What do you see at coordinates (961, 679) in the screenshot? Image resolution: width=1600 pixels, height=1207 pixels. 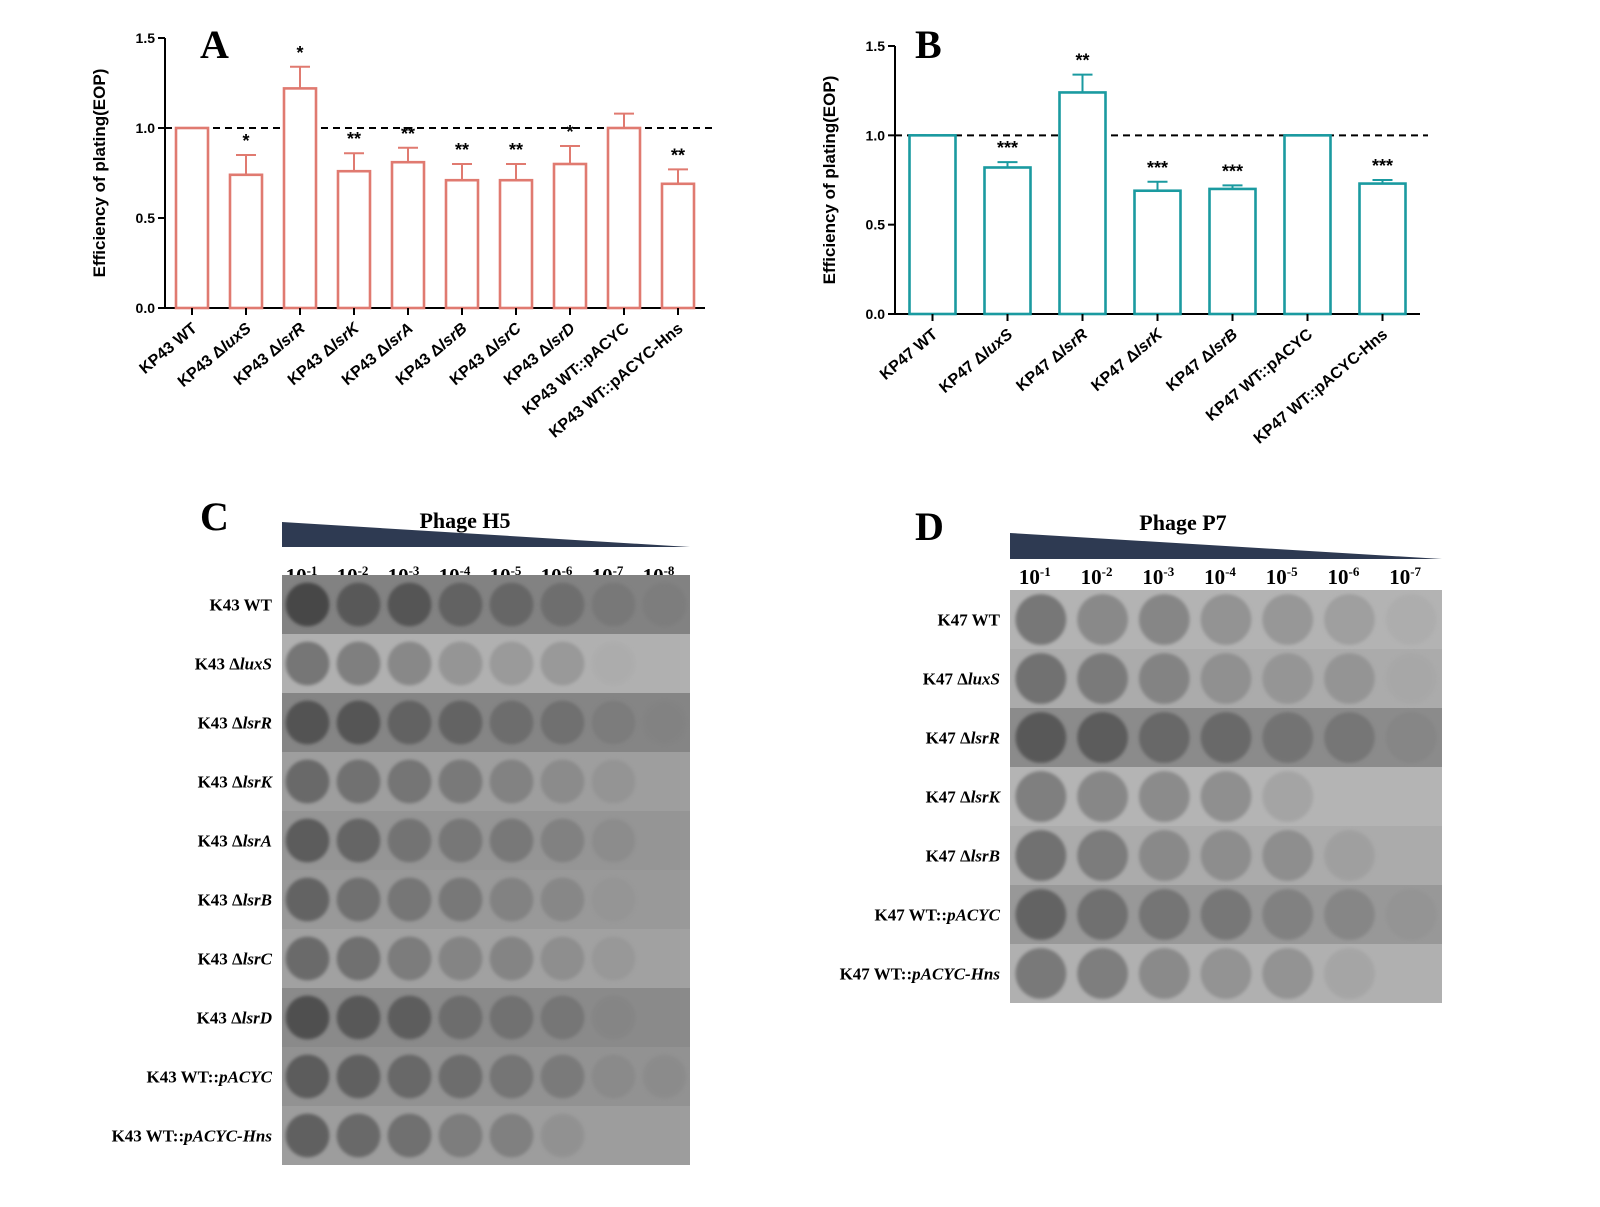 I see `row-label-k47-luxs: K47 ΔluxS` at bounding box center [961, 679].